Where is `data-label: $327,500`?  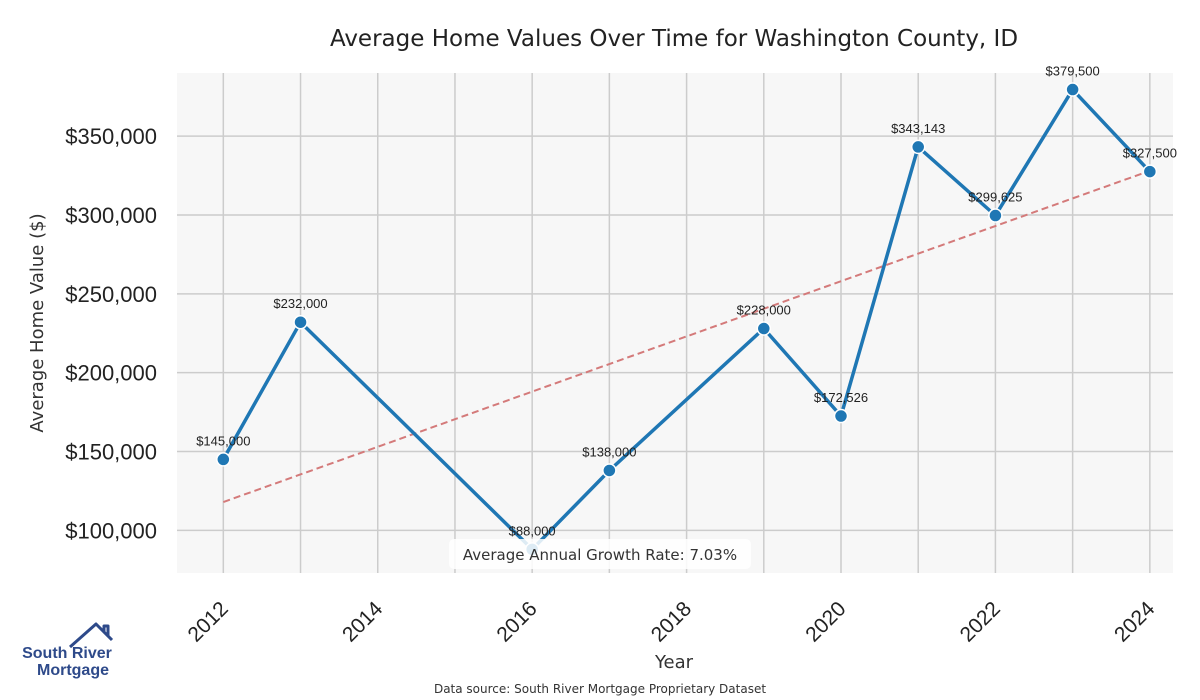
data-label: $327,500 is located at coordinates (1150, 153).